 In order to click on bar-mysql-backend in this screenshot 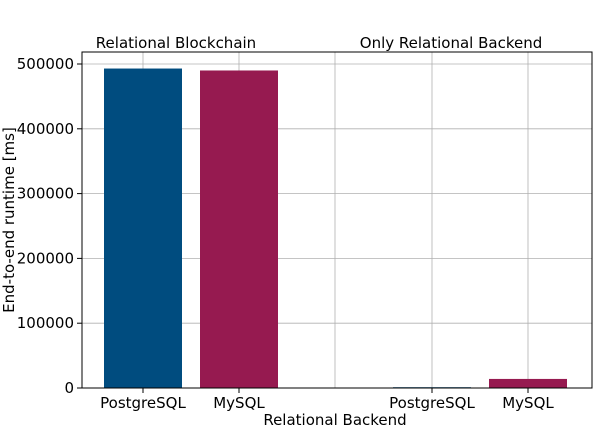, I will do `click(528, 383)`.